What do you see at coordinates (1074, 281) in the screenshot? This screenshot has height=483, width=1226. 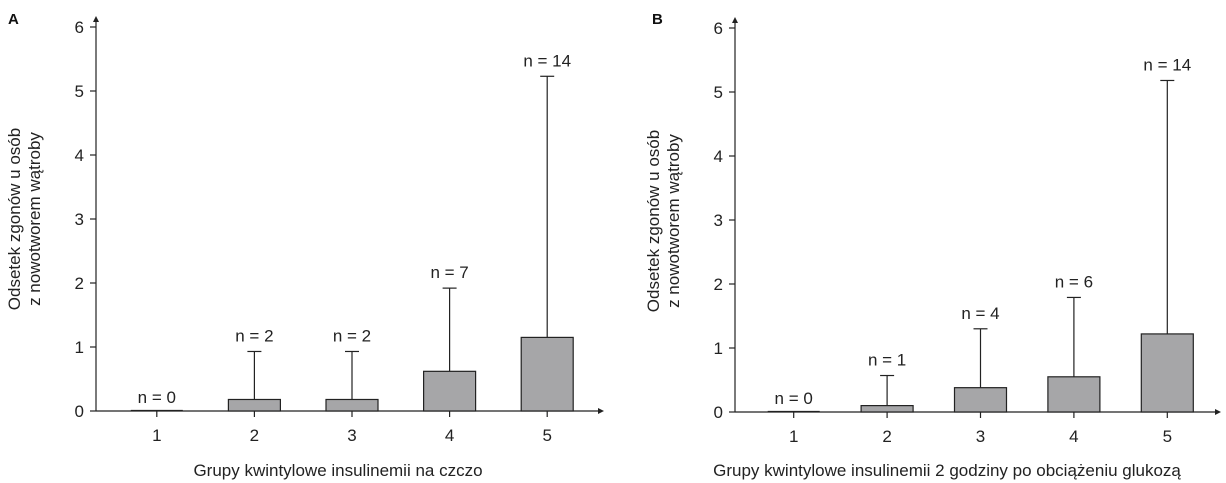 I see `data-label: n = 6` at bounding box center [1074, 281].